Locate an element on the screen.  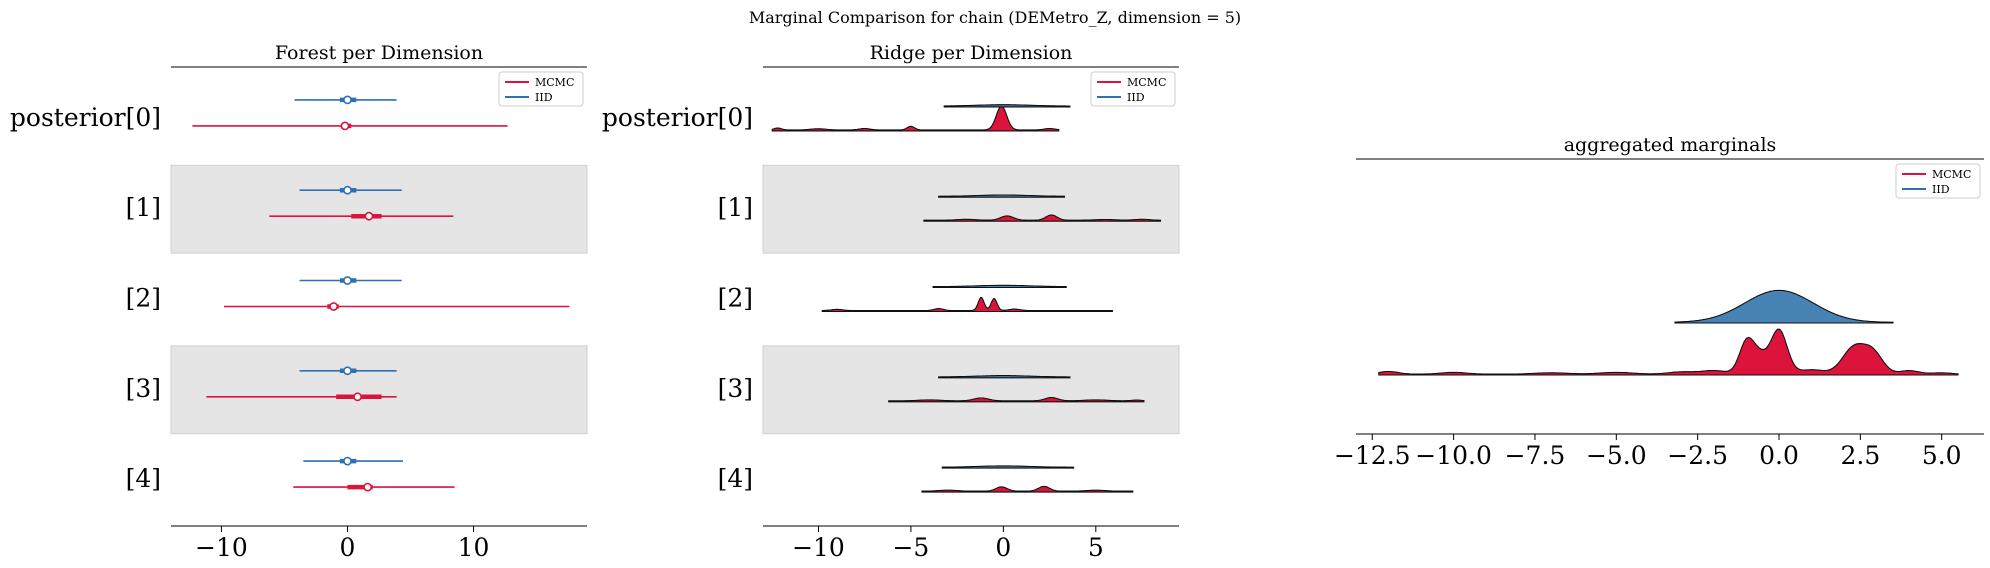
x-tick-label: −12.5 is located at coordinates (1372, 455).